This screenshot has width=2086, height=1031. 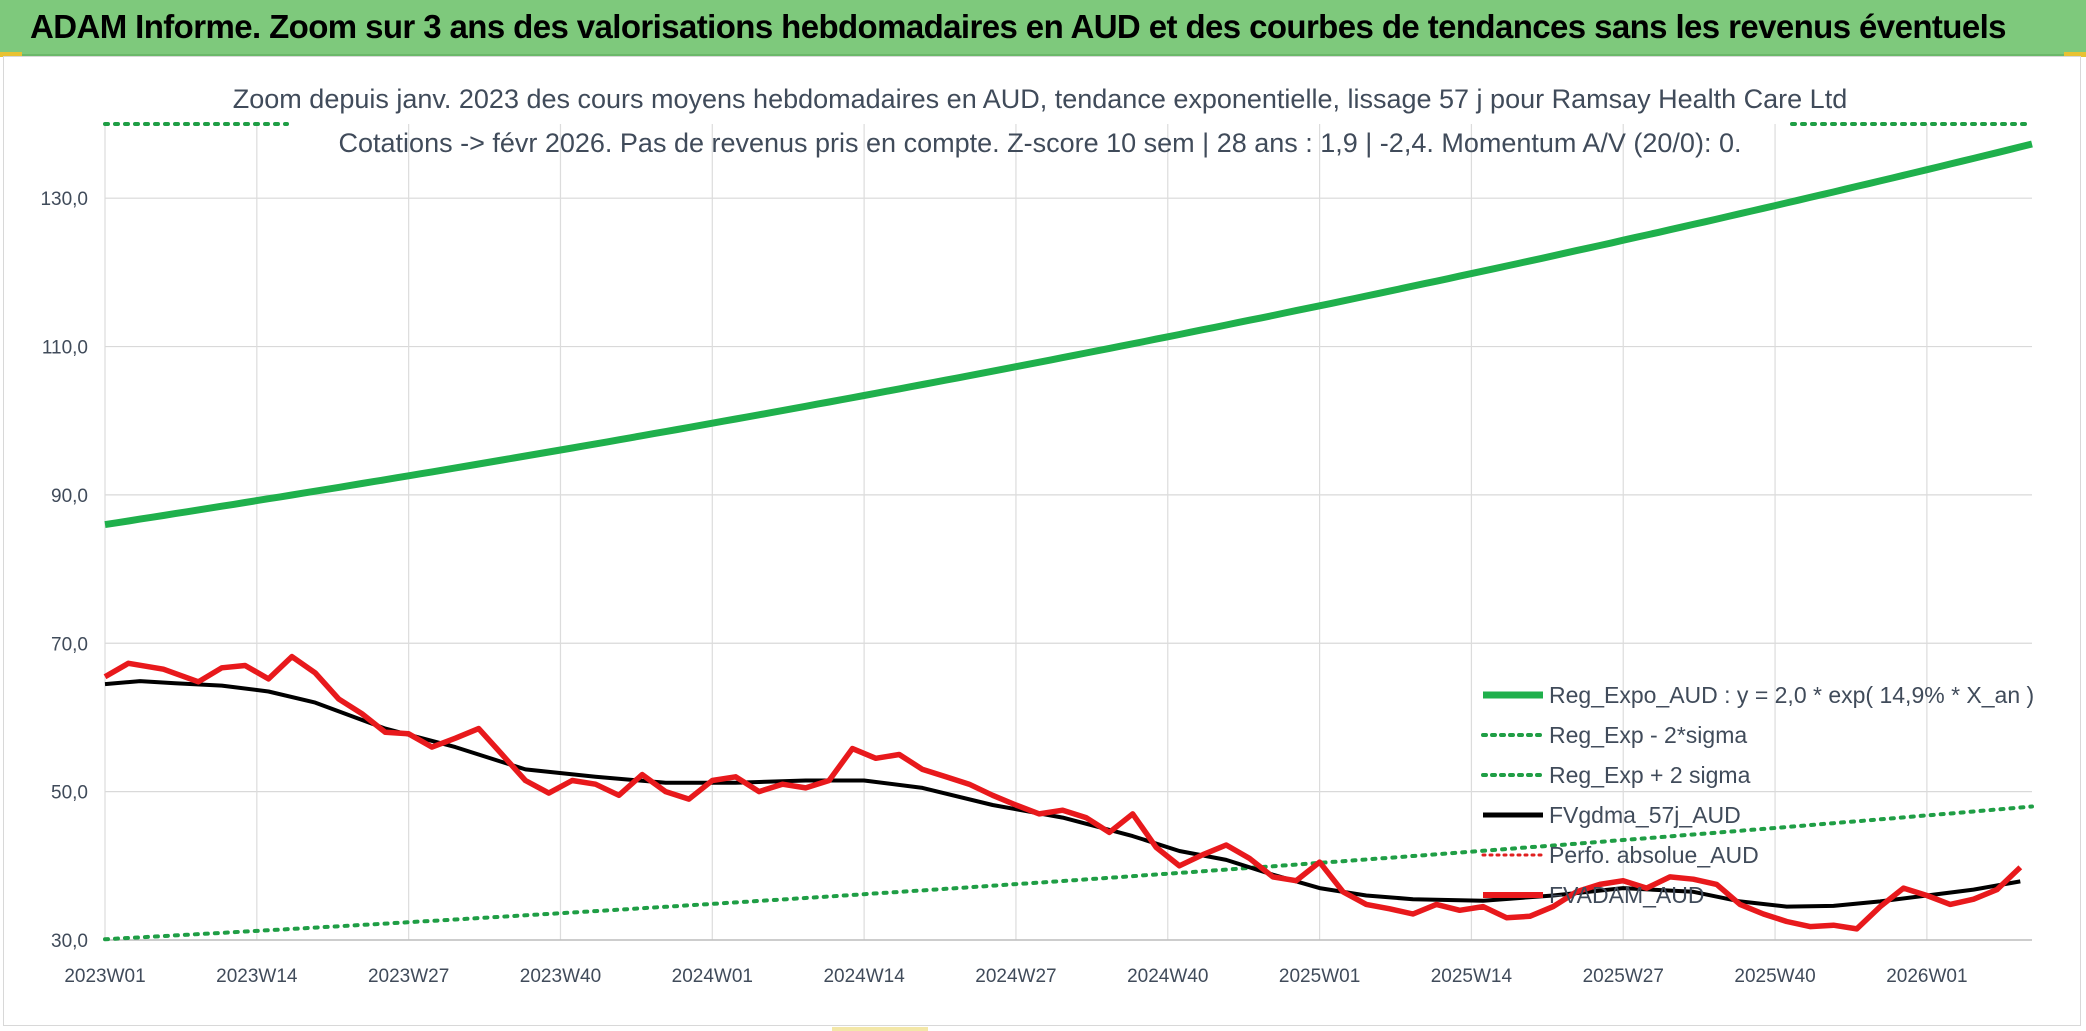 What do you see at coordinates (1472, 976) in the screenshot?
I see `x-tick-label: 2025W14` at bounding box center [1472, 976].